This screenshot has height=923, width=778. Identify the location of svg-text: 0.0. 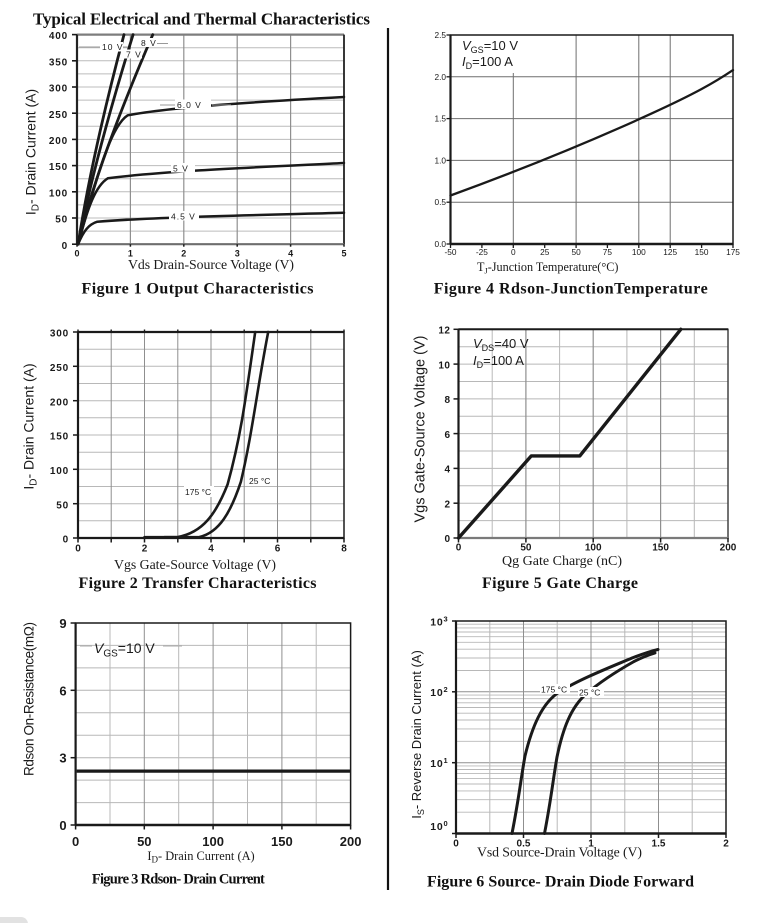
(440, 244).